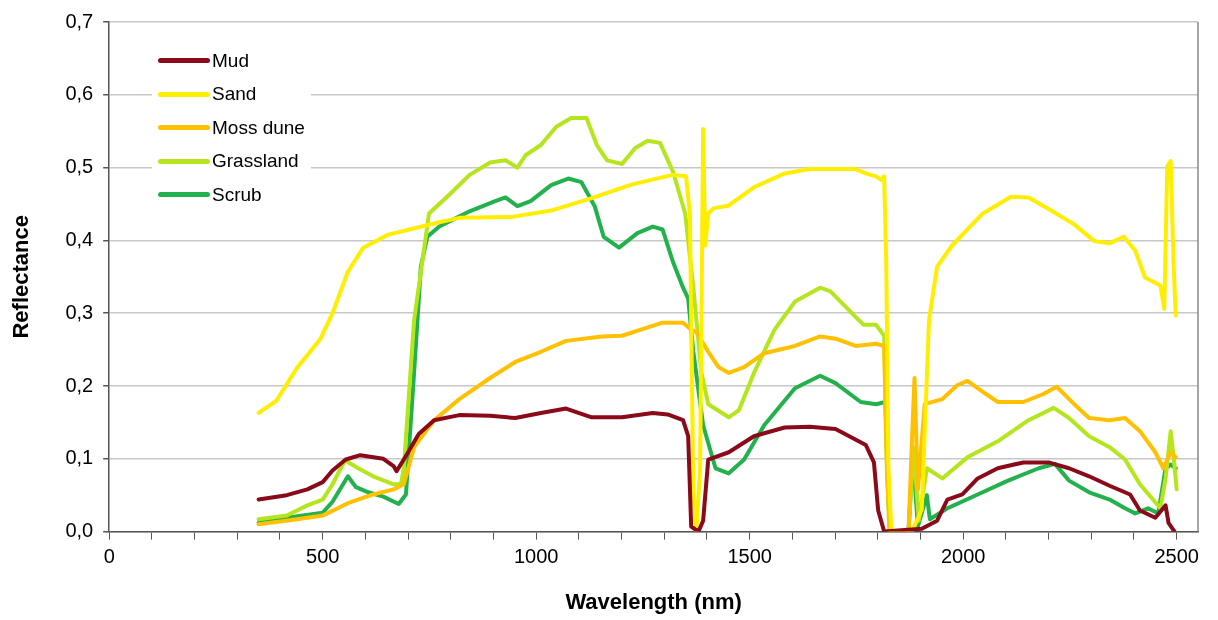 The image size is (1218, 620). What do you see at coordinates (79, 530) in the screenshot?
I see `y-tick-label: 0,0` at bounding box center [79, 530].